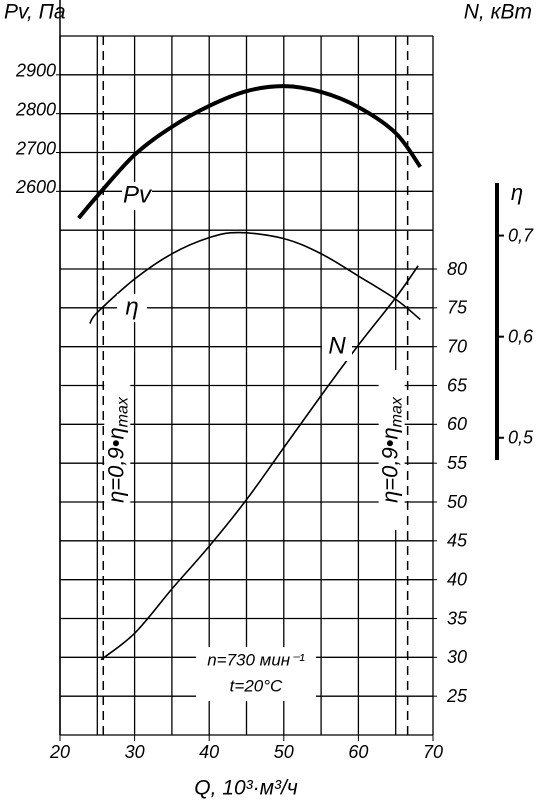 The width and height of the screenshot is (540, 812). What do you see at coordinates (517, 192) in the screenshot?
I see `y3-axis-label: η` at bounding box center [517, 192].